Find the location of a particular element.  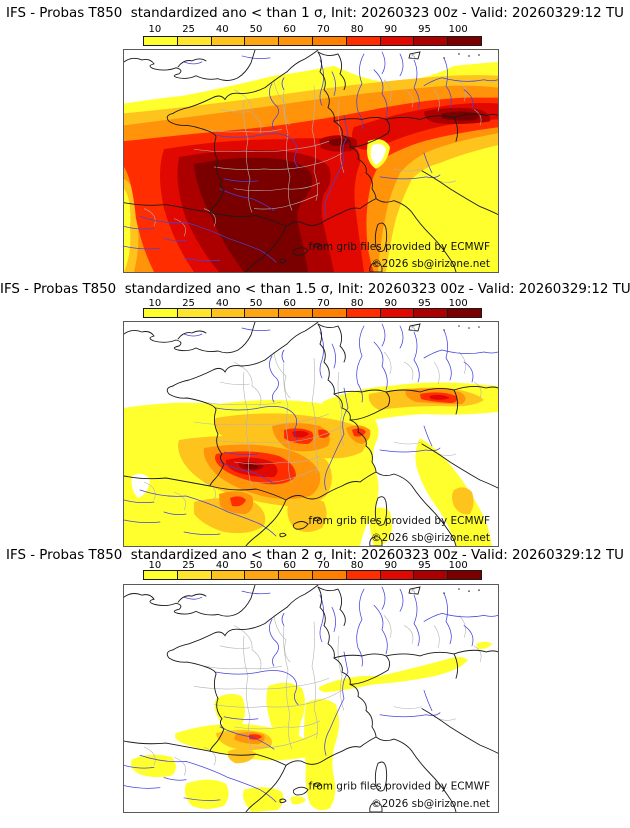

panel-3-colorbar-ticks: 10 25 40 50 60 70 80 90 95 100 is located at coordinates (306, 565).